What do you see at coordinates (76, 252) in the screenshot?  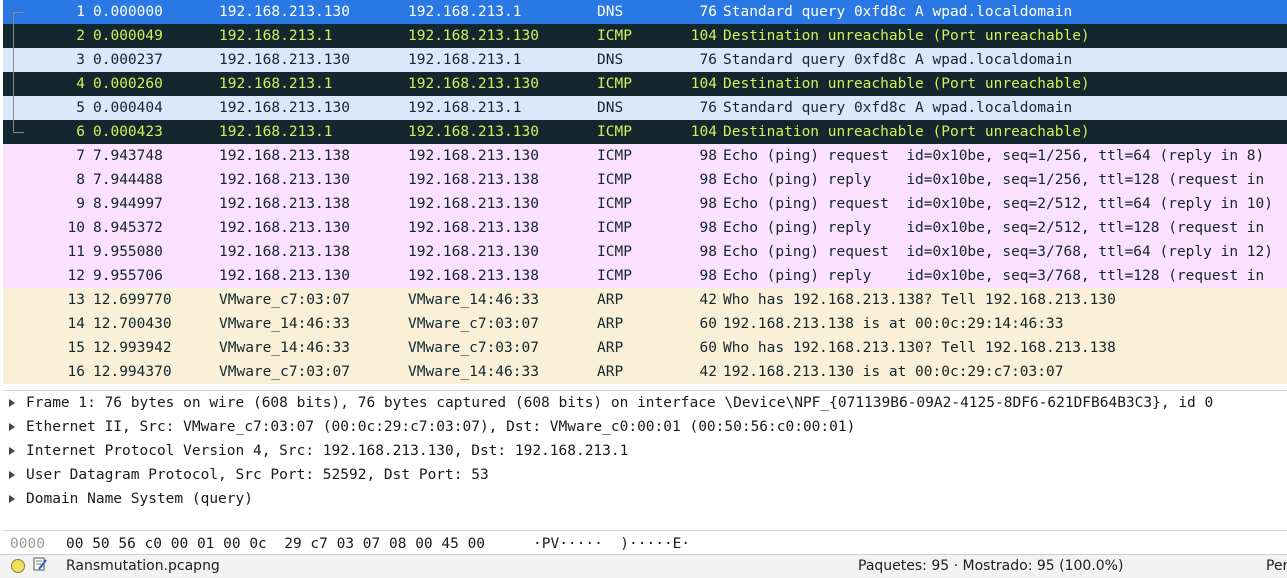 I see `packet-number: 11` at bounding box center [76, 252].